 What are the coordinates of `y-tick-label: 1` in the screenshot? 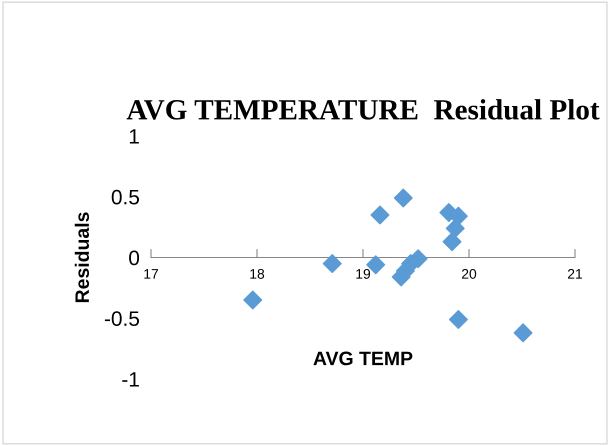 It's located at (134, 136).